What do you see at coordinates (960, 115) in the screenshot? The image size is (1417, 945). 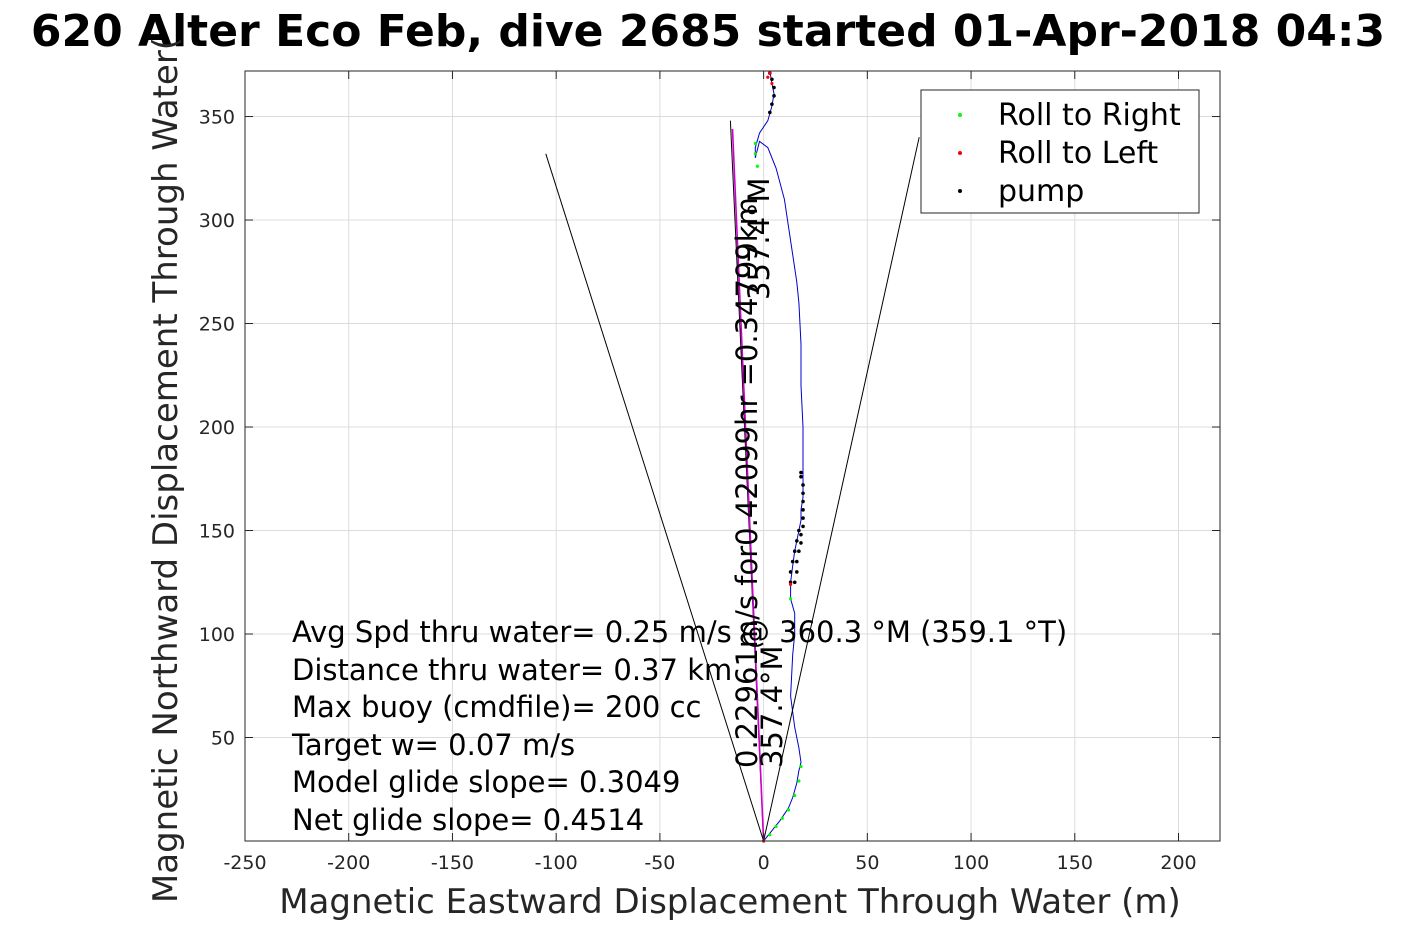 I see `legend-marker-roll-right` at bounding box center [960, 115].